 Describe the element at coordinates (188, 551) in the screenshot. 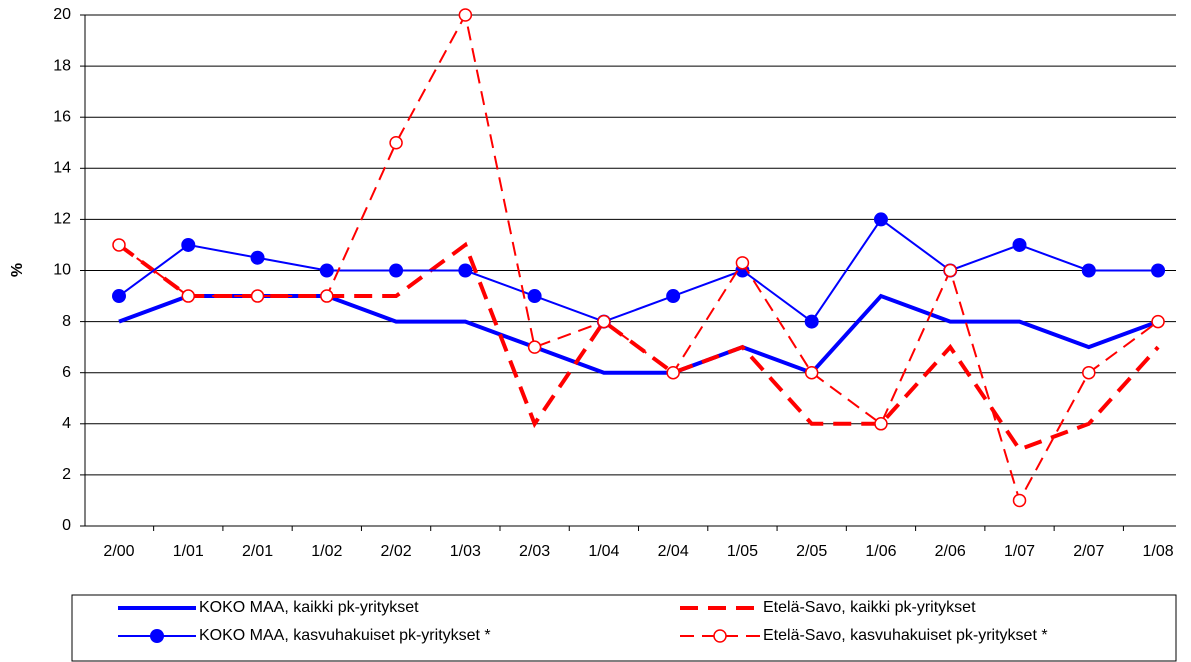

I see `x-tick-label: 1/01` at that location.